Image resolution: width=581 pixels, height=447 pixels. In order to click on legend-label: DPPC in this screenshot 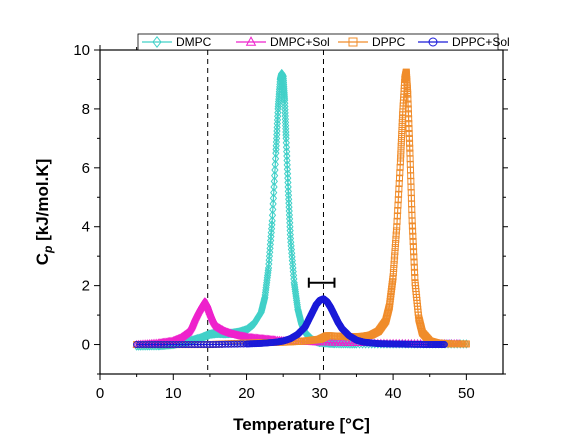, I will do `click(389, 42)`.